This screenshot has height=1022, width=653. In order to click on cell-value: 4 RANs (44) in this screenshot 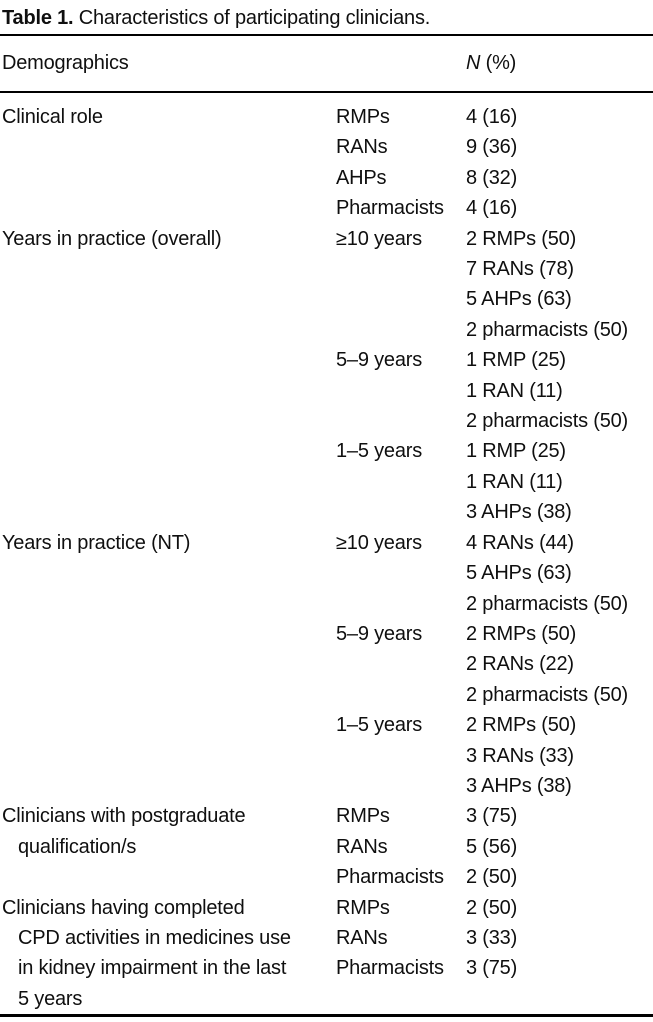, I will do `click(520, 542)`.